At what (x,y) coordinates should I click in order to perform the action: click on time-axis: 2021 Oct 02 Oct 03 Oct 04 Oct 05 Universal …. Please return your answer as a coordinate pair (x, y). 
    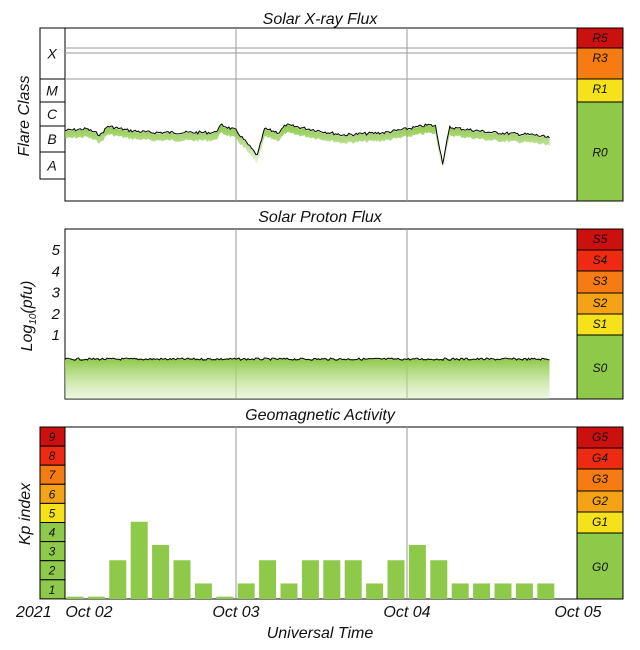
    Looking at the image, I should click on (308, 623).